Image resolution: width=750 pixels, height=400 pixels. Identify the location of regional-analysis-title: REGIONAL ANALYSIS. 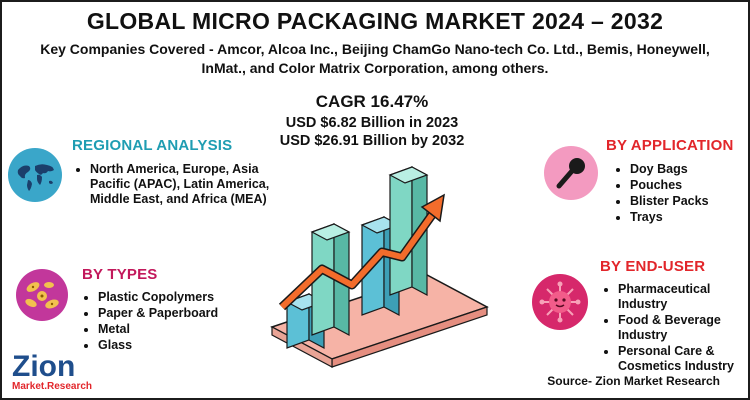
(152, 145).